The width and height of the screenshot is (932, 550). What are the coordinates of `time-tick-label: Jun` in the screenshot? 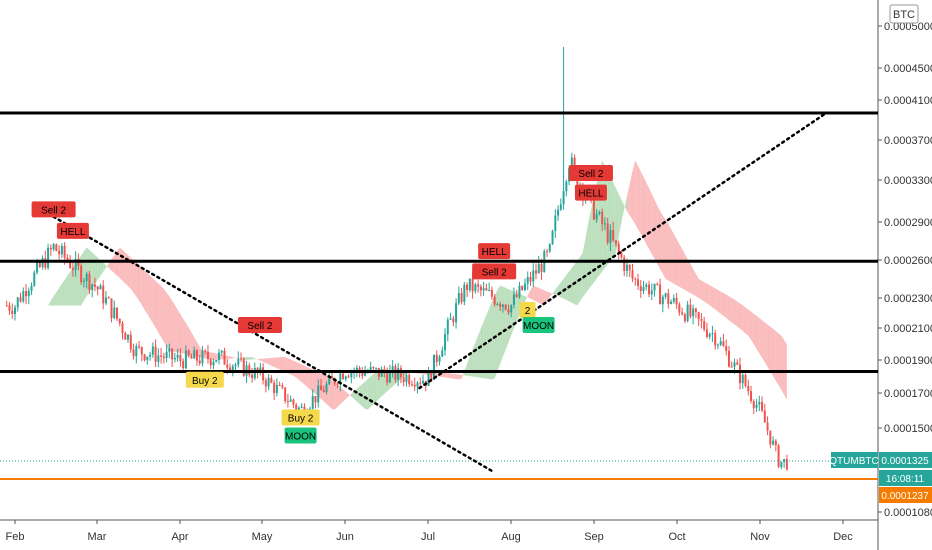 It's located at (345, 537).